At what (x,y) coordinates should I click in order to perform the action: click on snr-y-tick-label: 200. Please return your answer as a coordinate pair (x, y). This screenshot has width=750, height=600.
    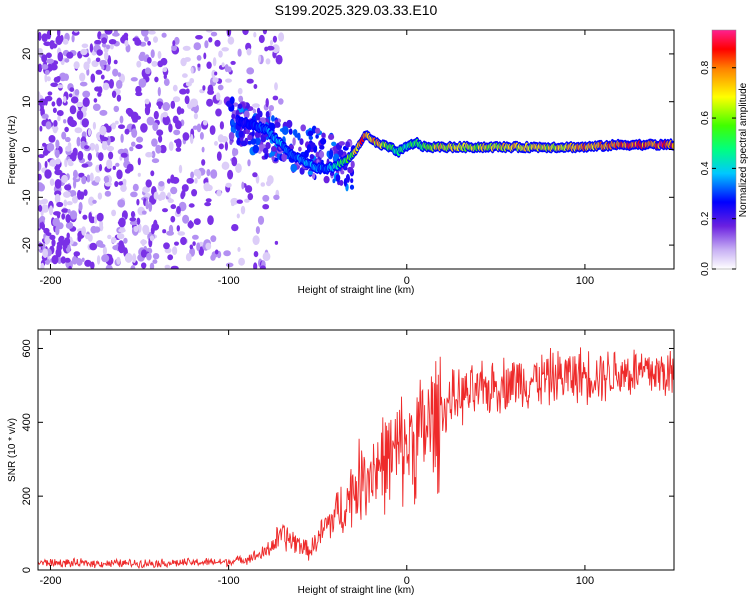
    Looking at the image, I should click on (27, 496).